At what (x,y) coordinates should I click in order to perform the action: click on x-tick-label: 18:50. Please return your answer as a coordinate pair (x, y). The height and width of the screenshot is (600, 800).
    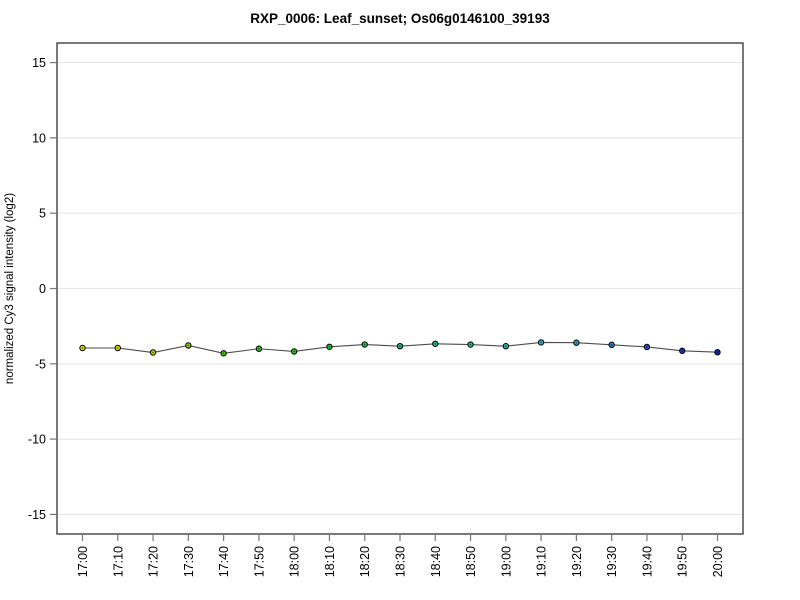
    Looking at the image, I should click on (471, 561).